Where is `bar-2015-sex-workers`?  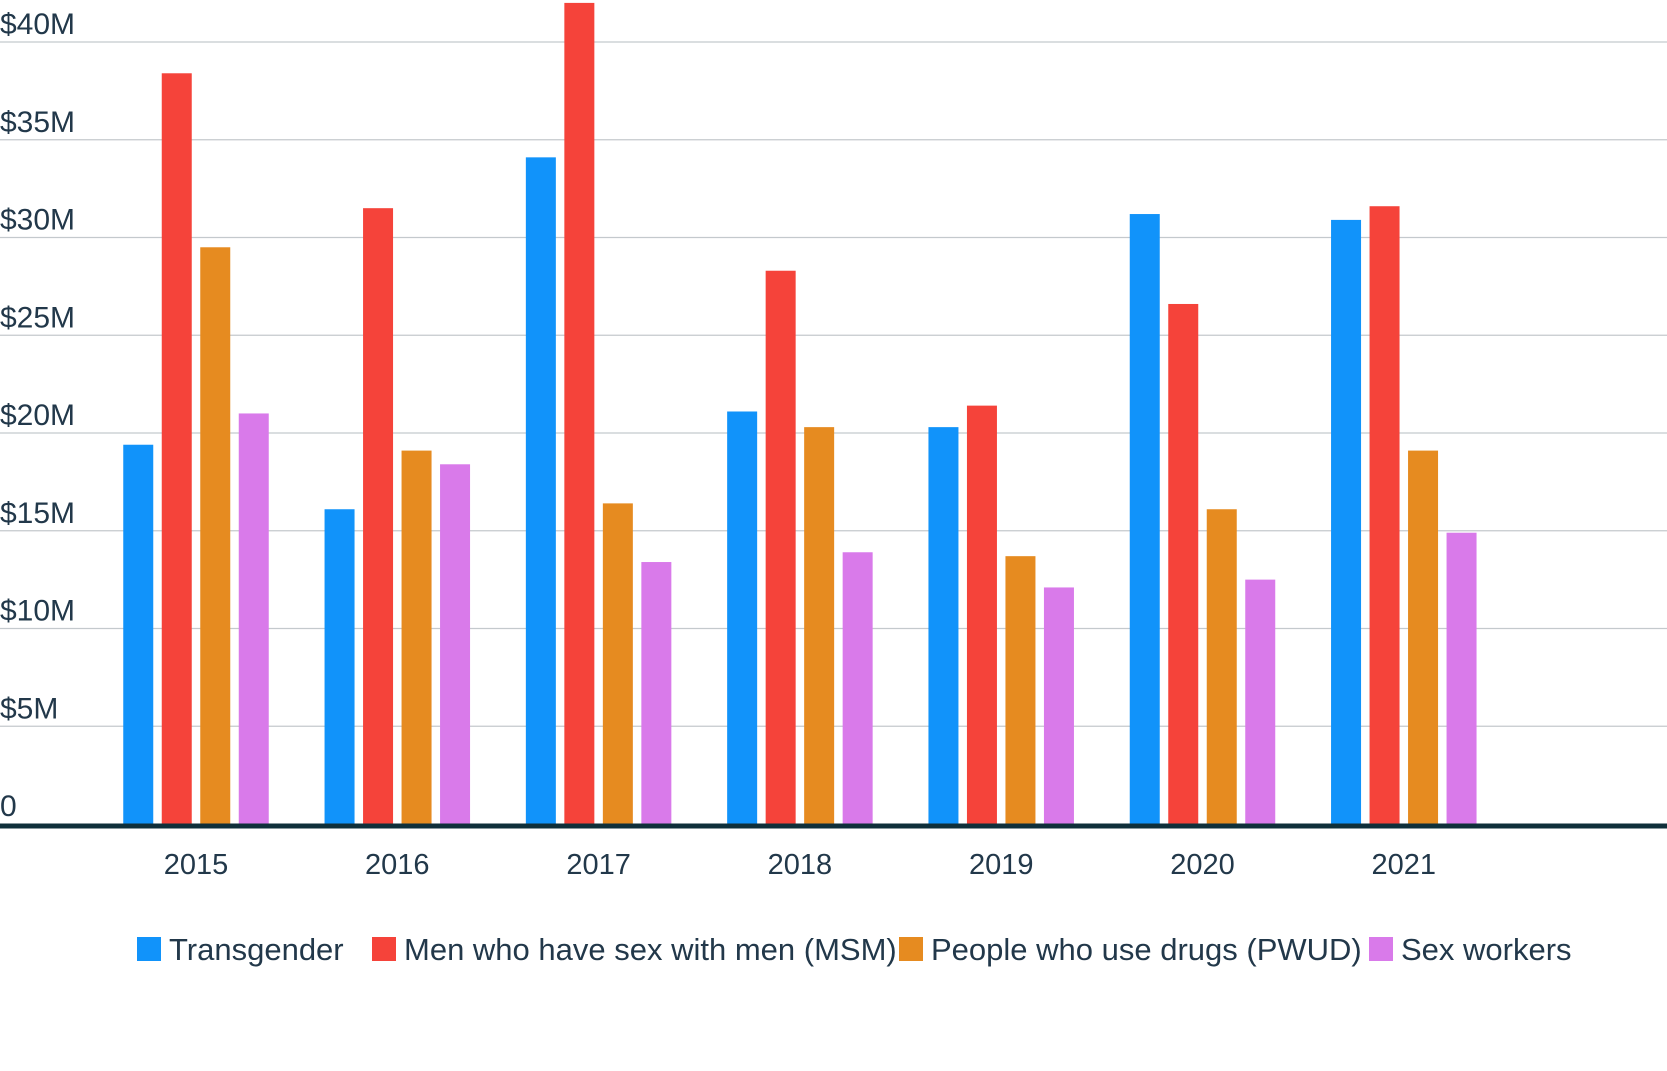 bar-2015-sex-workers is located at coordinates (253, 618).